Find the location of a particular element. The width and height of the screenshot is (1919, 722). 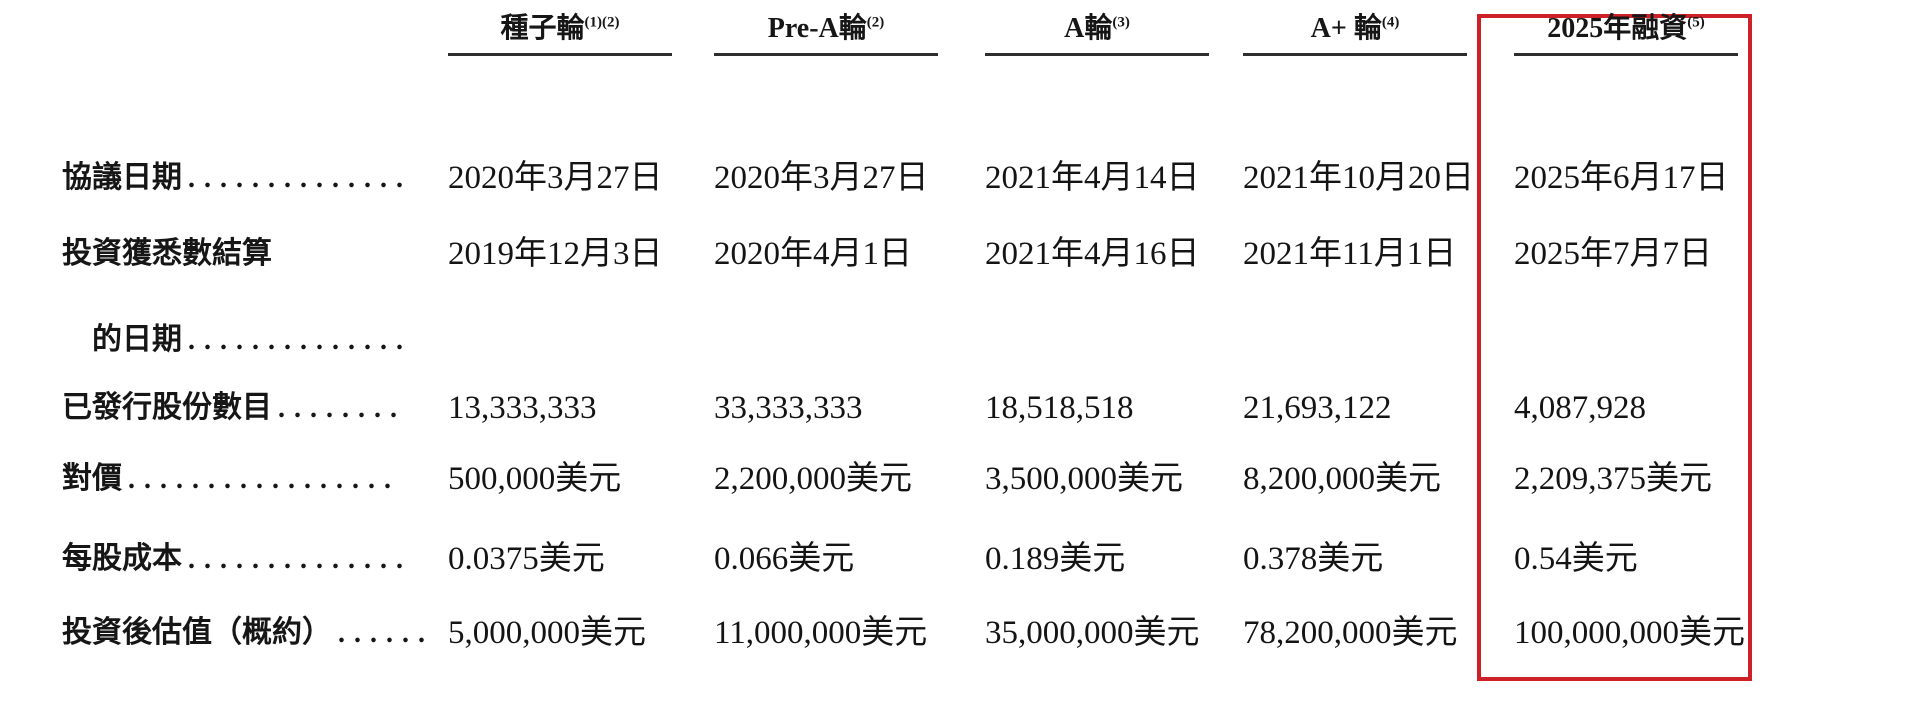

cell-value: 2019年12月3日 is located at coordinates (555, 254).